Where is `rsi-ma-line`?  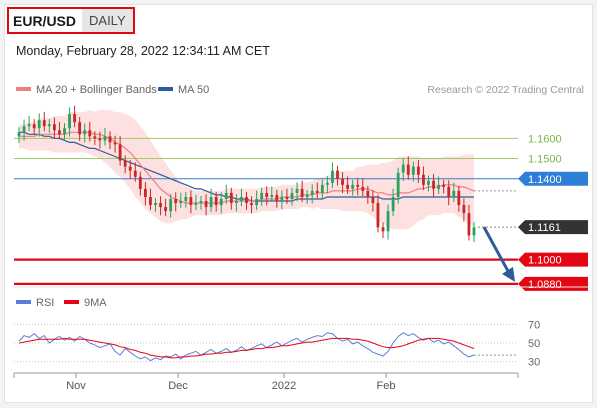 rsi-ma-line is located at coordinates (246, 348).